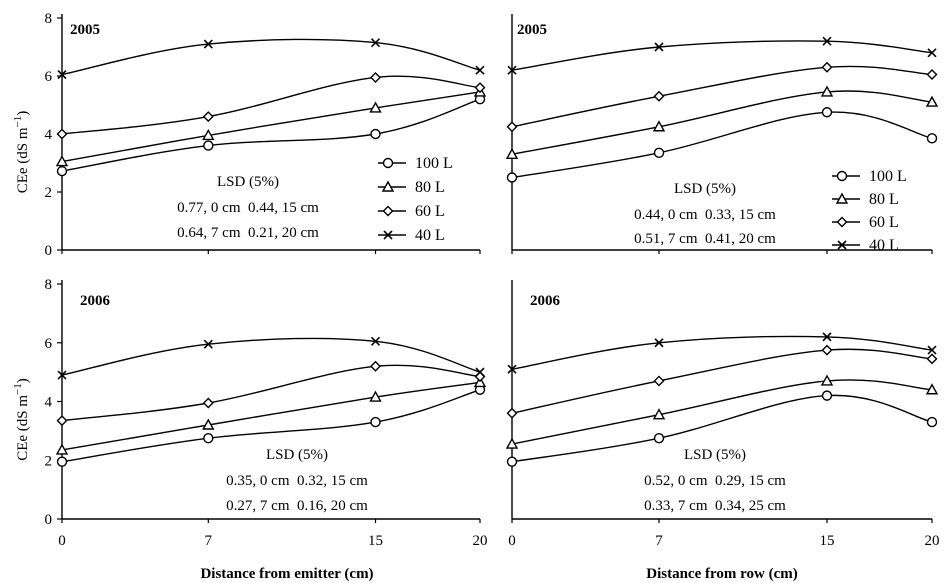  What do you see at coordinates (532, 30) in the screenshot?
I see `year-label-top-right: 2005` at bounding box center [532, 30].